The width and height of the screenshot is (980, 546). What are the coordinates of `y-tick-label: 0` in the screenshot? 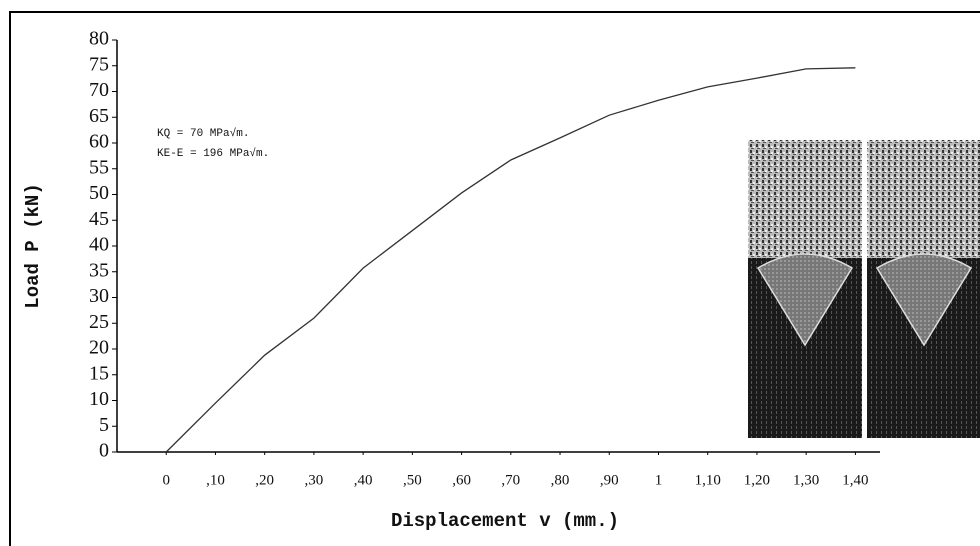 It's located at (104, 451).